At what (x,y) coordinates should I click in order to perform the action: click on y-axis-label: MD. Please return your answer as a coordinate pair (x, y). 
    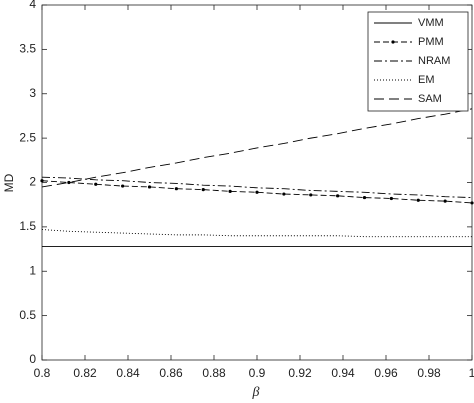
    Looking at the image, I should click on (9, 182).